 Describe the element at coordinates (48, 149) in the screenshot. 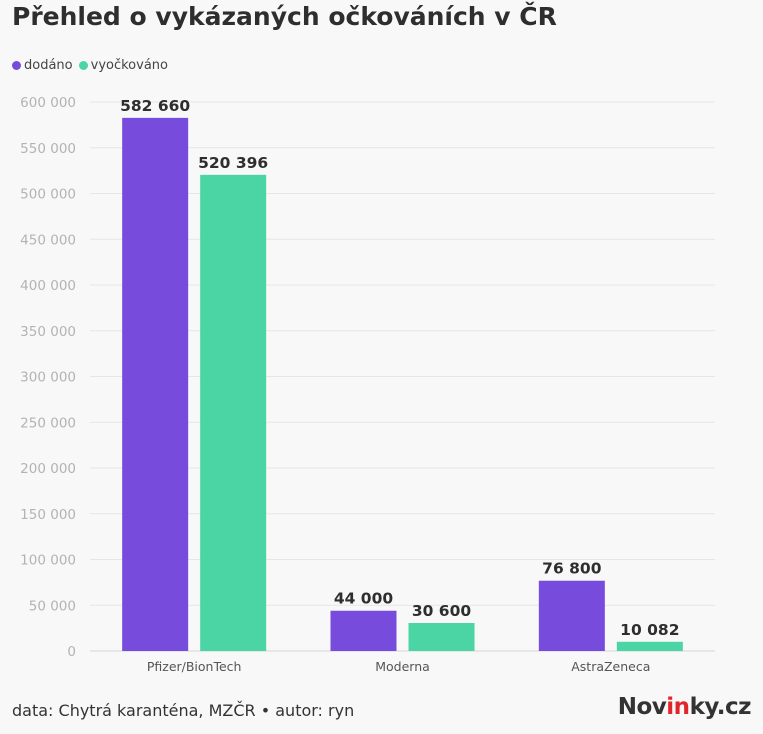

I see `y-tick-label: 550 000` at that location.